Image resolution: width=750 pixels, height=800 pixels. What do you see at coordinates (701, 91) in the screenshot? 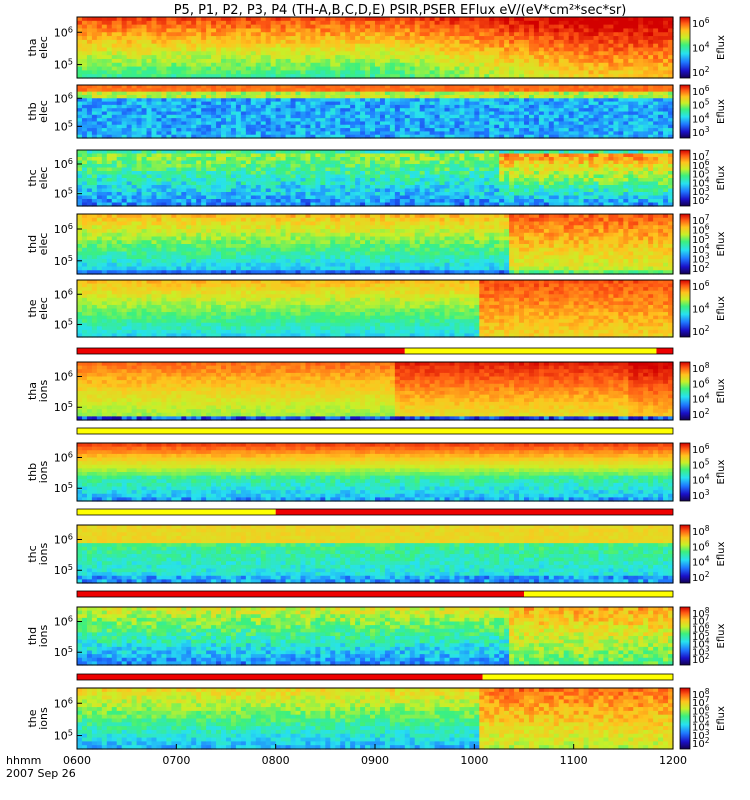
I see `colorbar-tick-label: 106` at bounding box center [701, 91].